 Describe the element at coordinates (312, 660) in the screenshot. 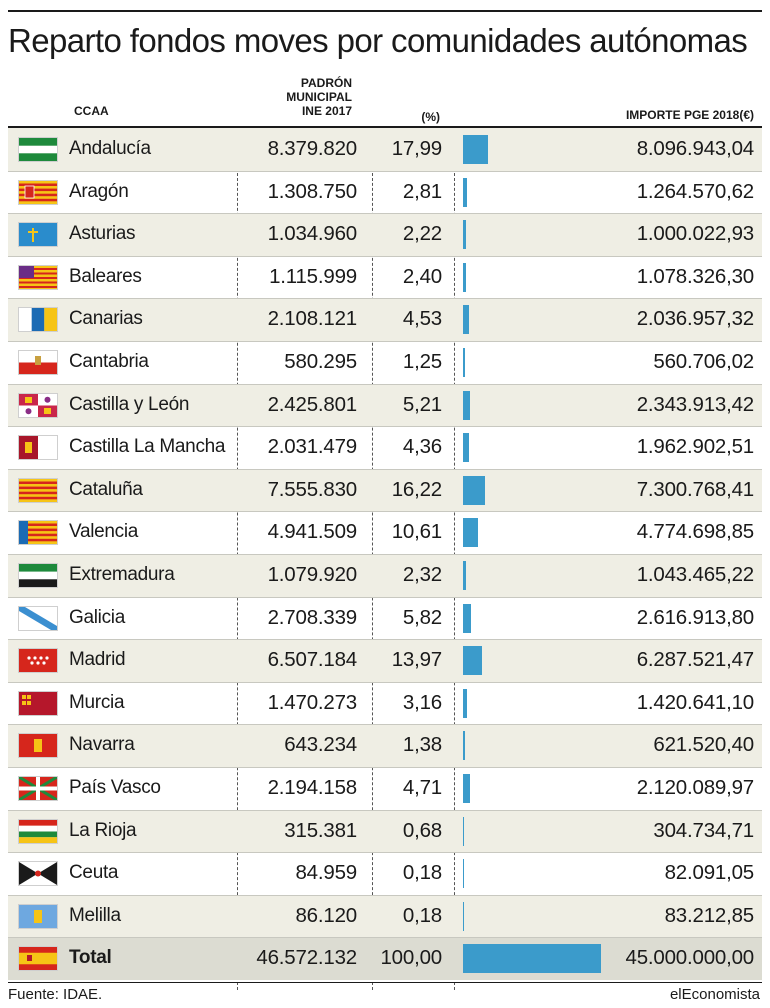

I see `padron-value: 6.507.184` at that location.